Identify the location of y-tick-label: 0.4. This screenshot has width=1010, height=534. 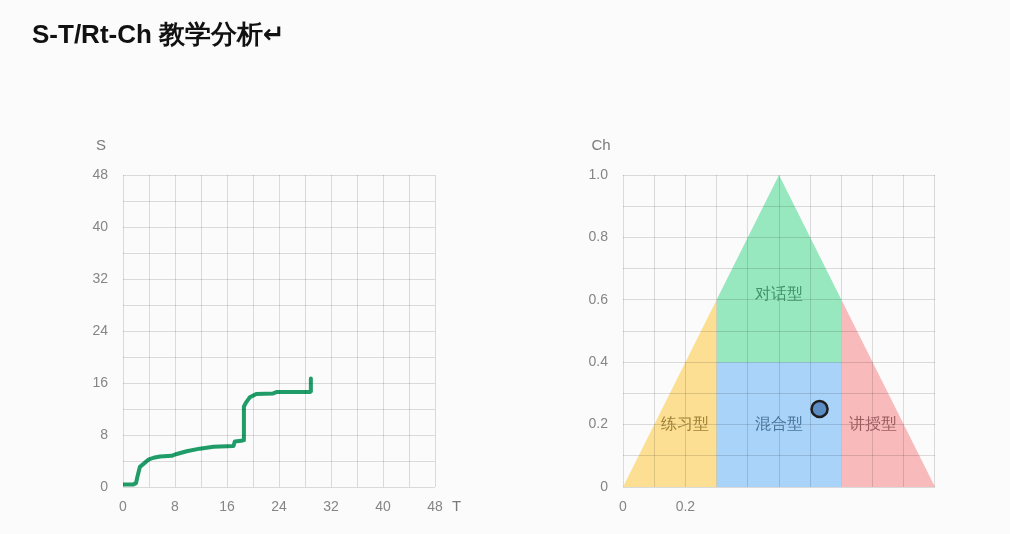
(598, 361).